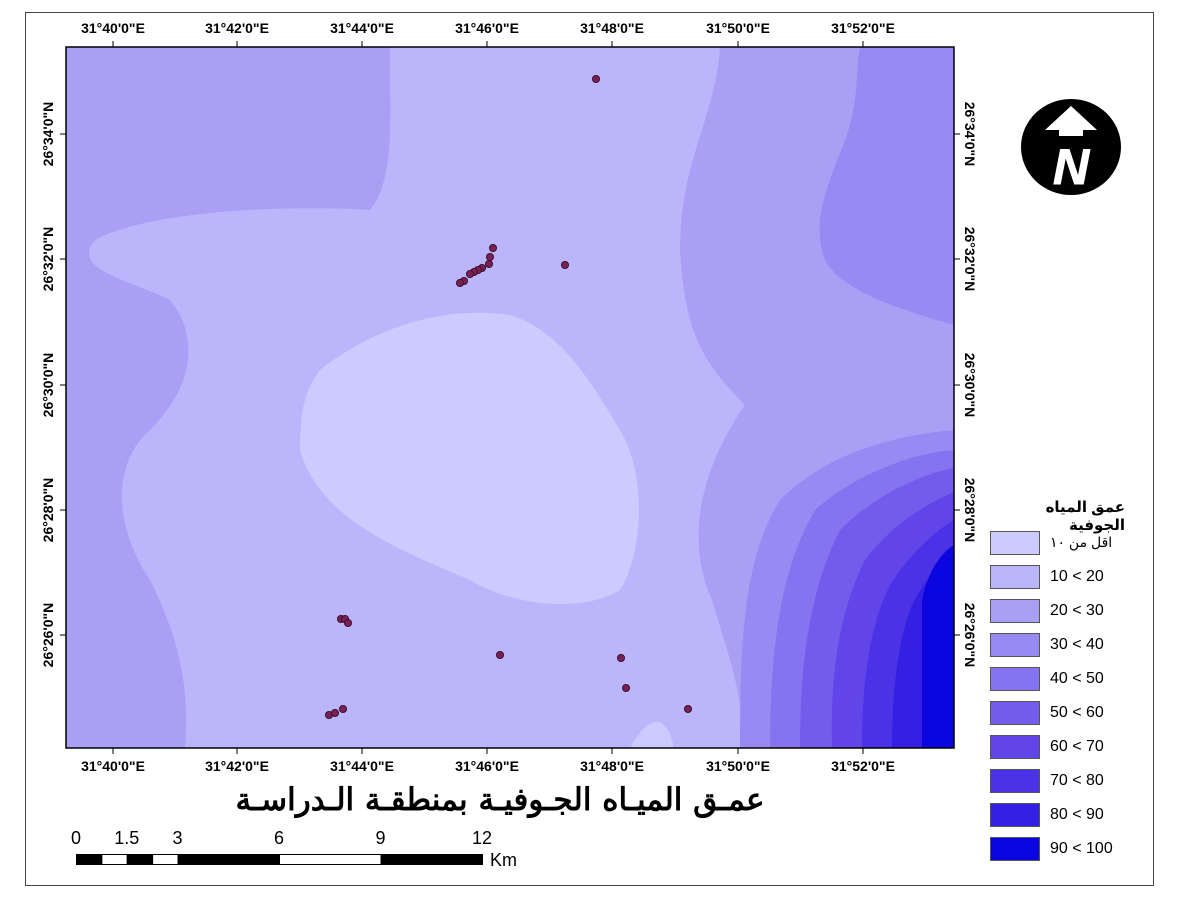  Describe the element at coordinates (362, 28) in the screenshot. I see `longitude-label-top: 31°44'0"E` at that location.